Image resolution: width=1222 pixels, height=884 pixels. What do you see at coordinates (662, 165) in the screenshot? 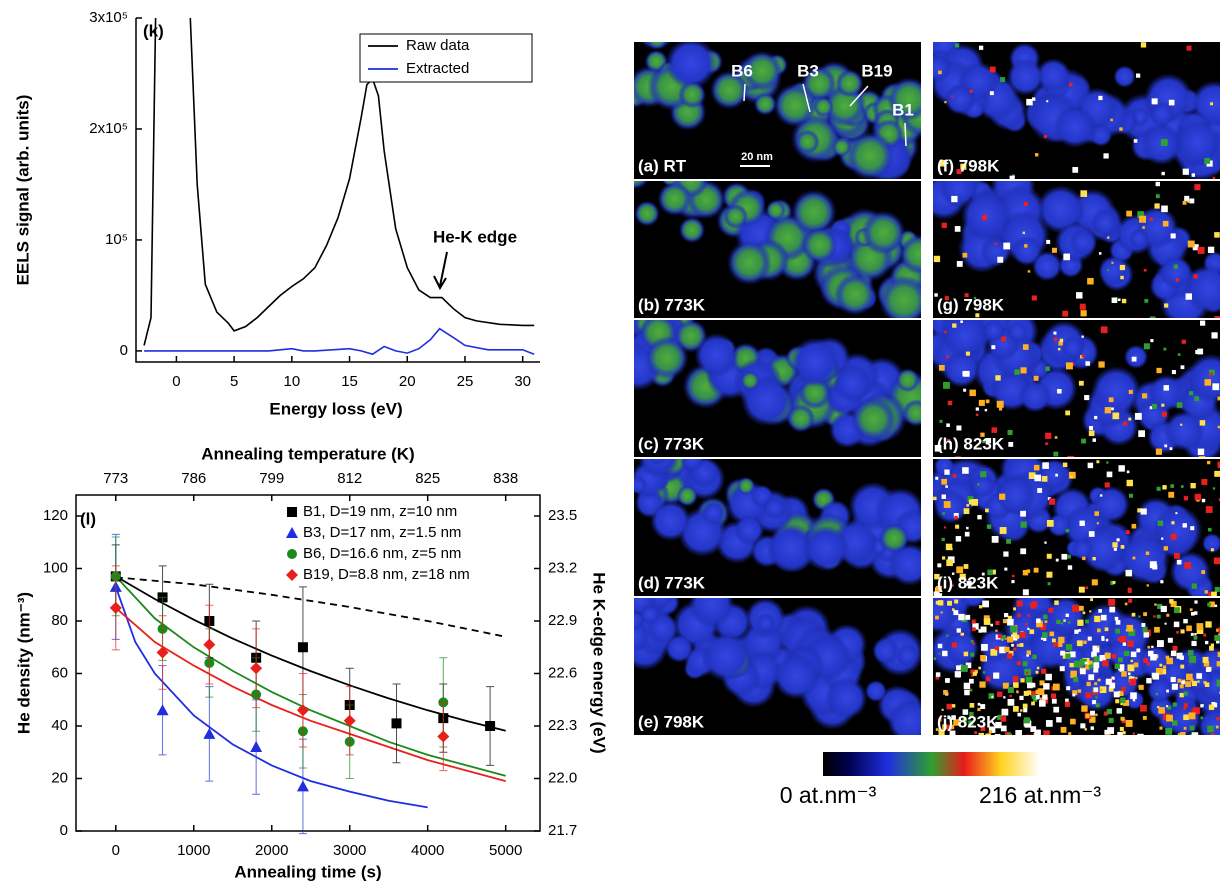
I see `map-panel-label: (a) RT` at bounding box center [662, 165].